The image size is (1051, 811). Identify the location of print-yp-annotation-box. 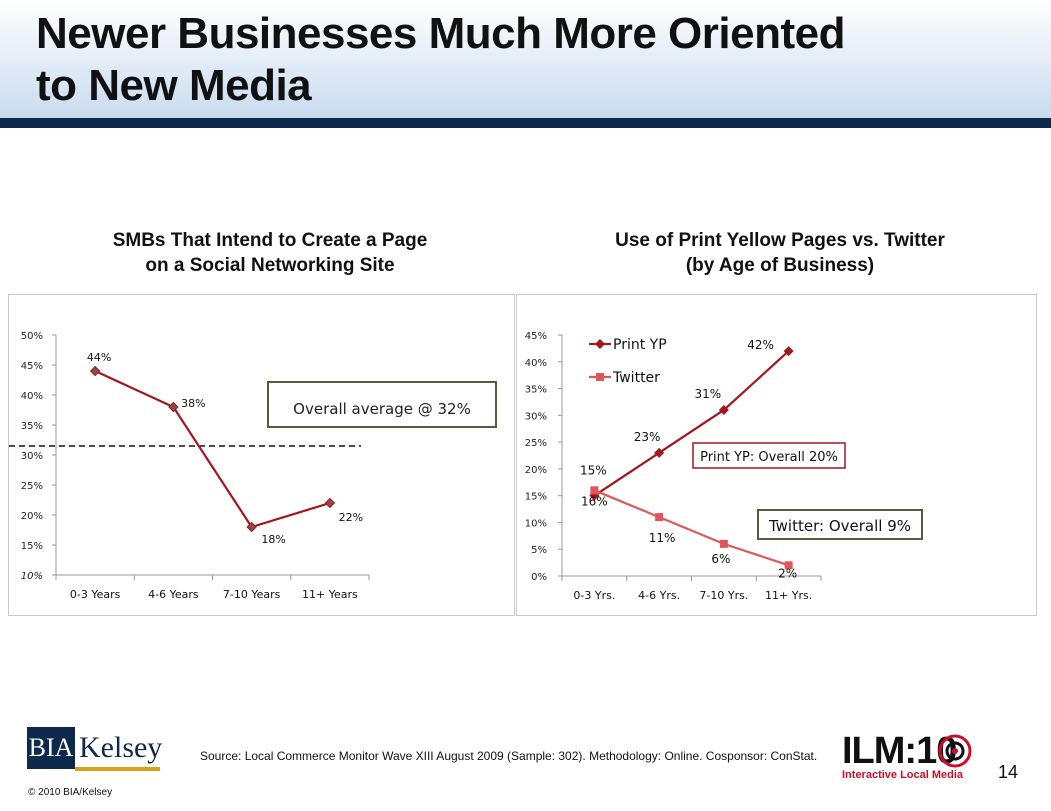
(769, 455).